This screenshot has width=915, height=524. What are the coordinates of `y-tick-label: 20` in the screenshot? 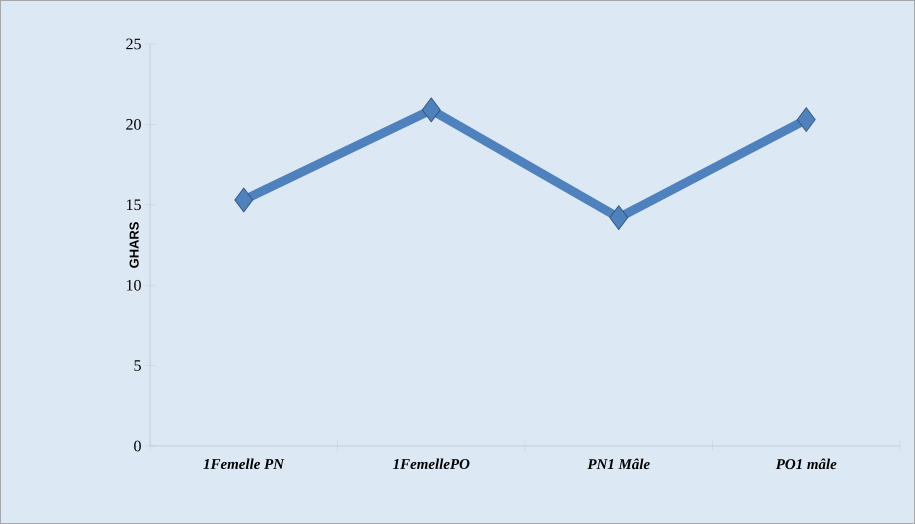 It's located at (133, 124).